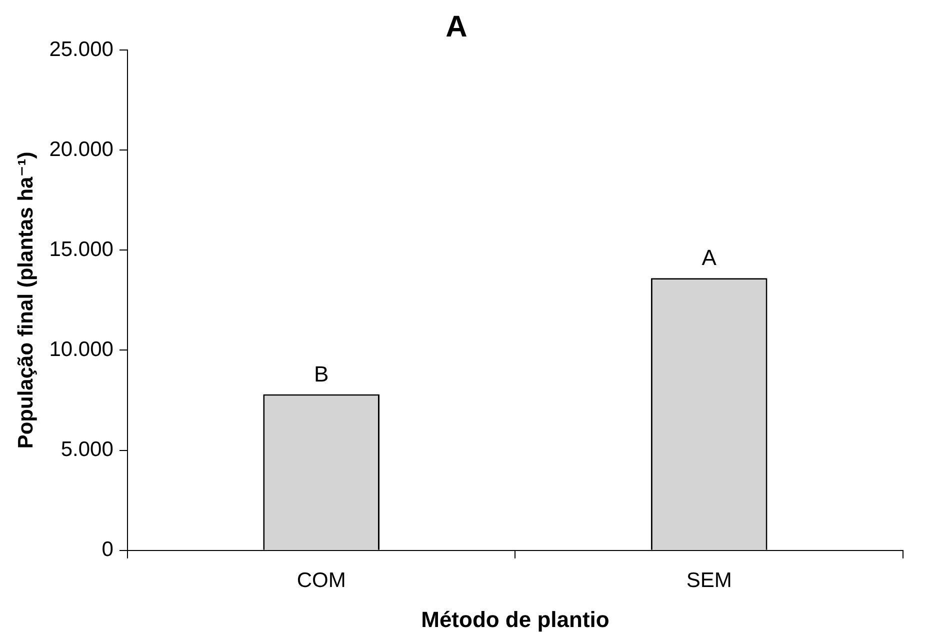  What do you see at coordinates (81, 149) in the screenshot?
I see `y-tick-label: 20.000` at bounding box center [81, 149].